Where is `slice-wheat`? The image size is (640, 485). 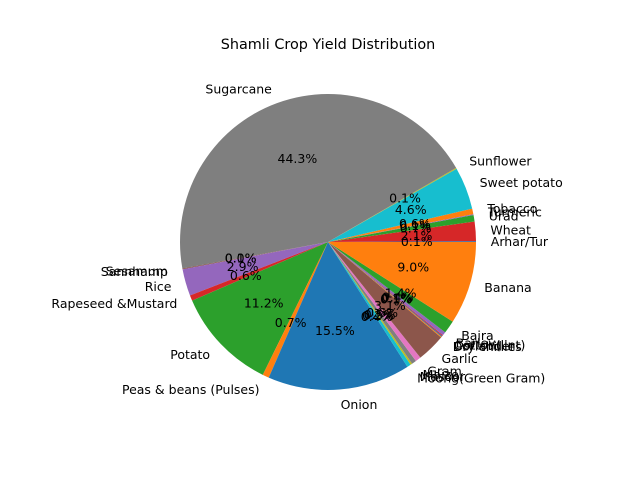 slice-wheat is located at coordinates (402, 231).